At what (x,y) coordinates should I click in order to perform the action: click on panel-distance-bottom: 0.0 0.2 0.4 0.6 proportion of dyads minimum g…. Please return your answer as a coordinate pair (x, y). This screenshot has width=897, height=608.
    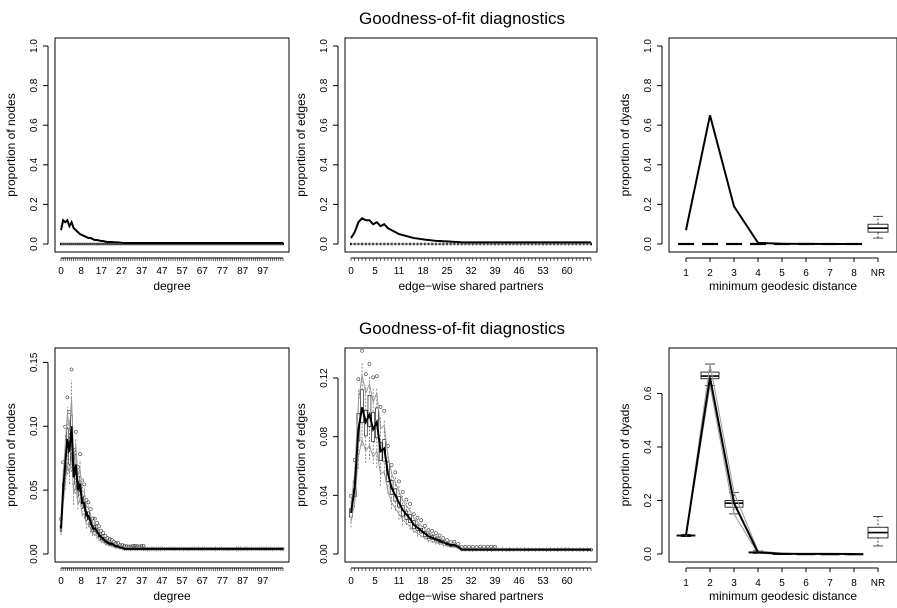
    Looking at the image, I should click on (757, 475).